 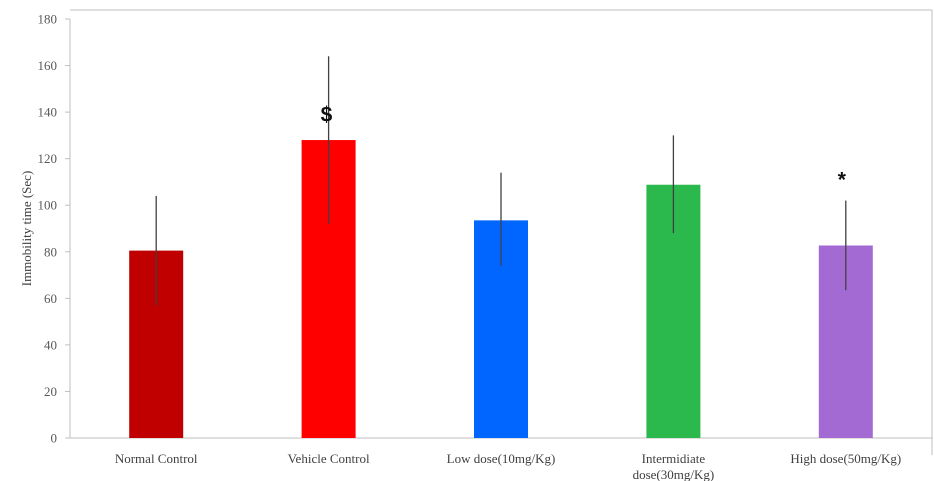 I want to click on y-tick-label: 140, so click(x=48, y=112).